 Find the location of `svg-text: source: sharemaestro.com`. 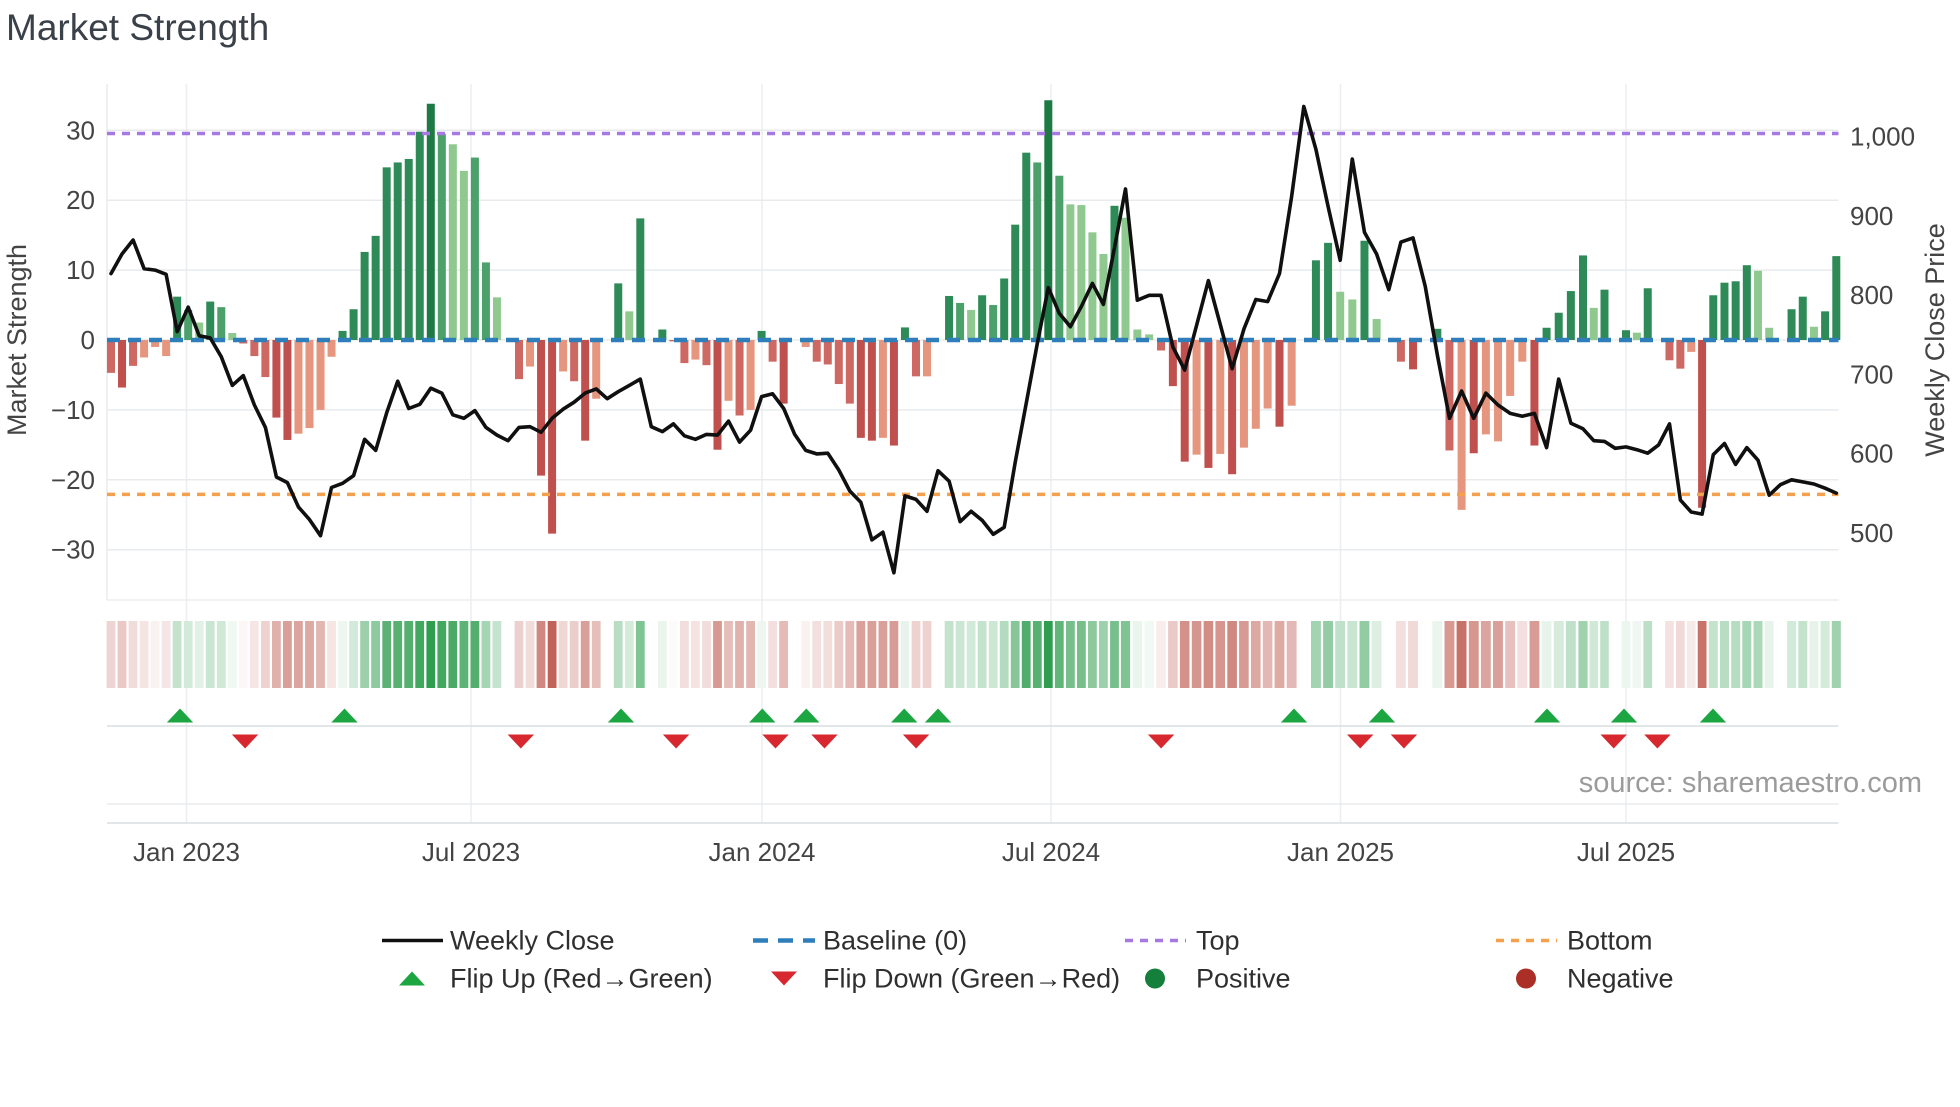

svg-text: source: sharemaestro.com is located at coordinates (1750, 783).